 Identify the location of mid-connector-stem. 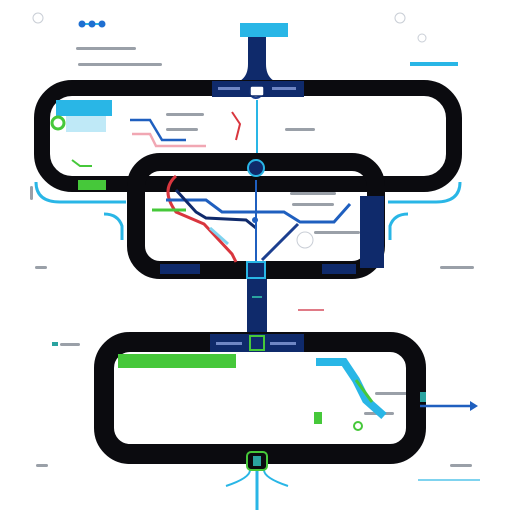
(257, 308).